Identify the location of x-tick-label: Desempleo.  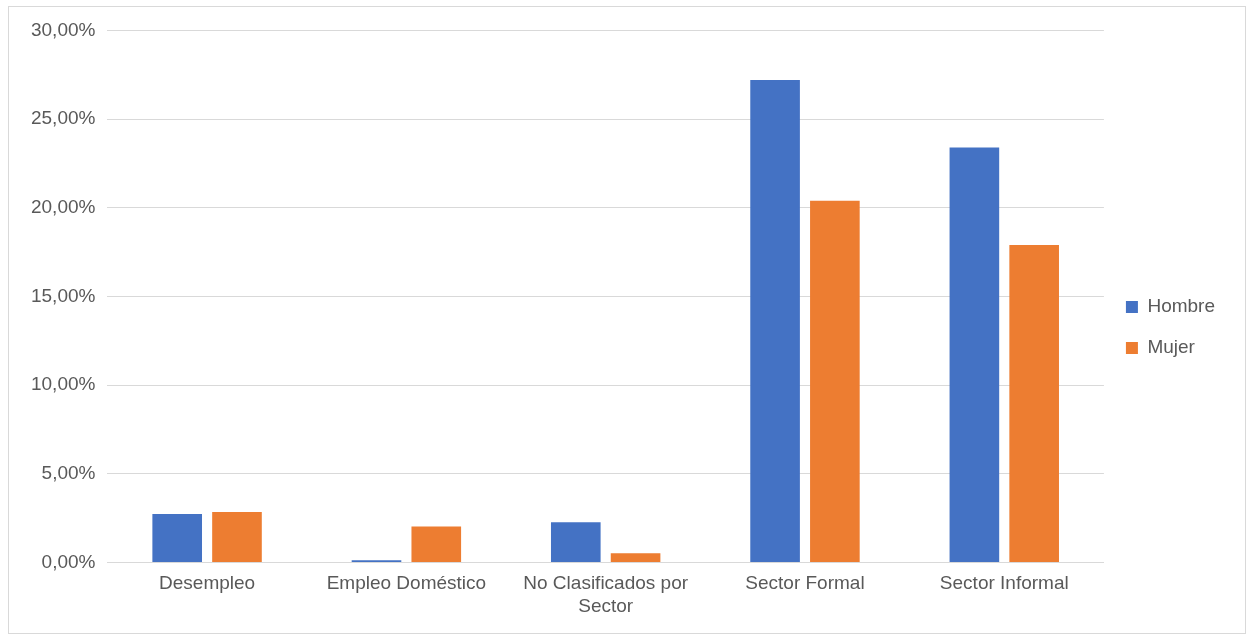
(207, 583).